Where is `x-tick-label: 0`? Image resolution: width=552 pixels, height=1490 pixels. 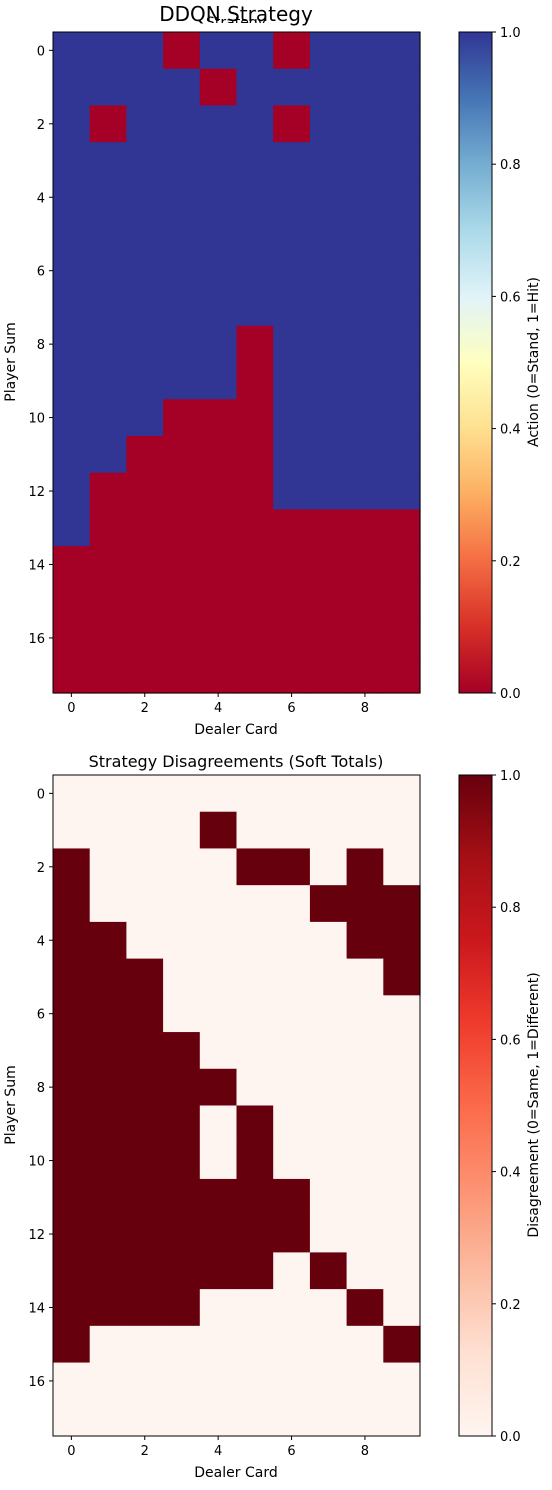 x-tick-label: 0 is located at coordinates (71, 708).